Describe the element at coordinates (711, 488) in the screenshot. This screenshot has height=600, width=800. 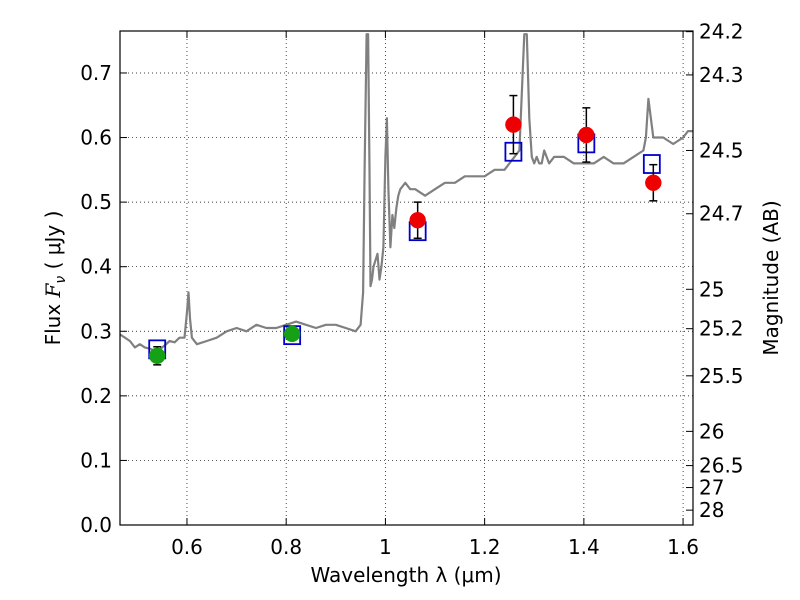
I see `mag-tick-label: 27` at that location.